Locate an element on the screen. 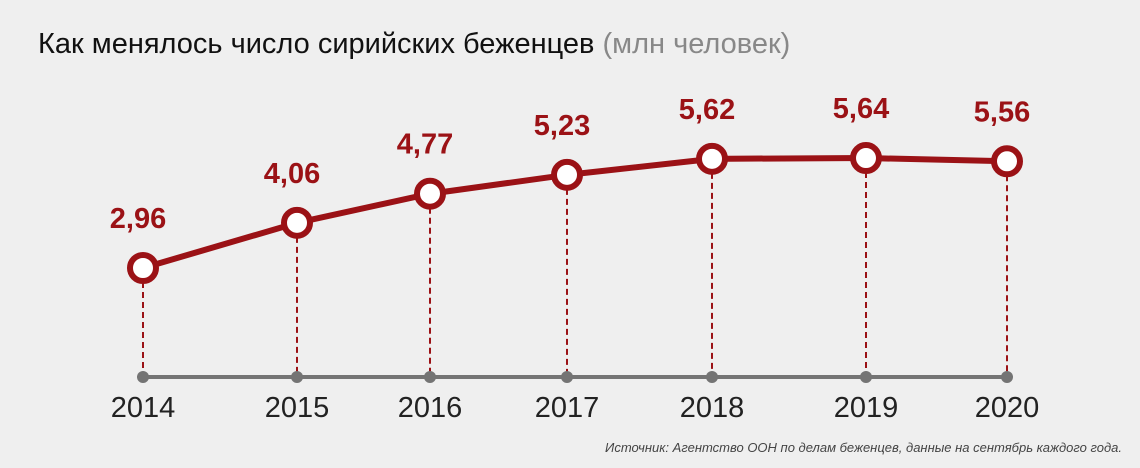 This screenshot has height=468, width=1140. x-tick-label: 2019 is located at coordinates (866, 408).